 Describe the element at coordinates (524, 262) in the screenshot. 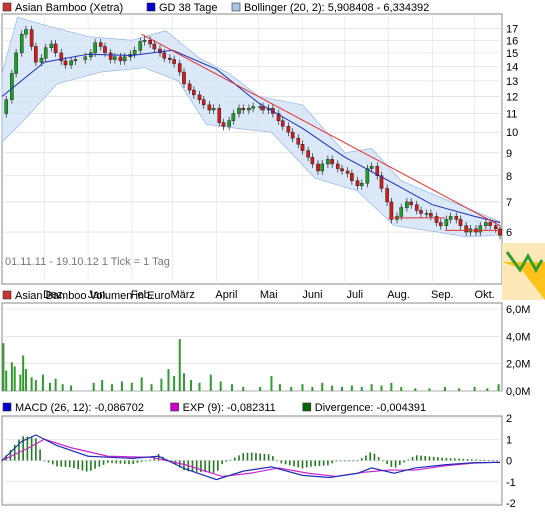

I see `forecast-zigzag` at that location.